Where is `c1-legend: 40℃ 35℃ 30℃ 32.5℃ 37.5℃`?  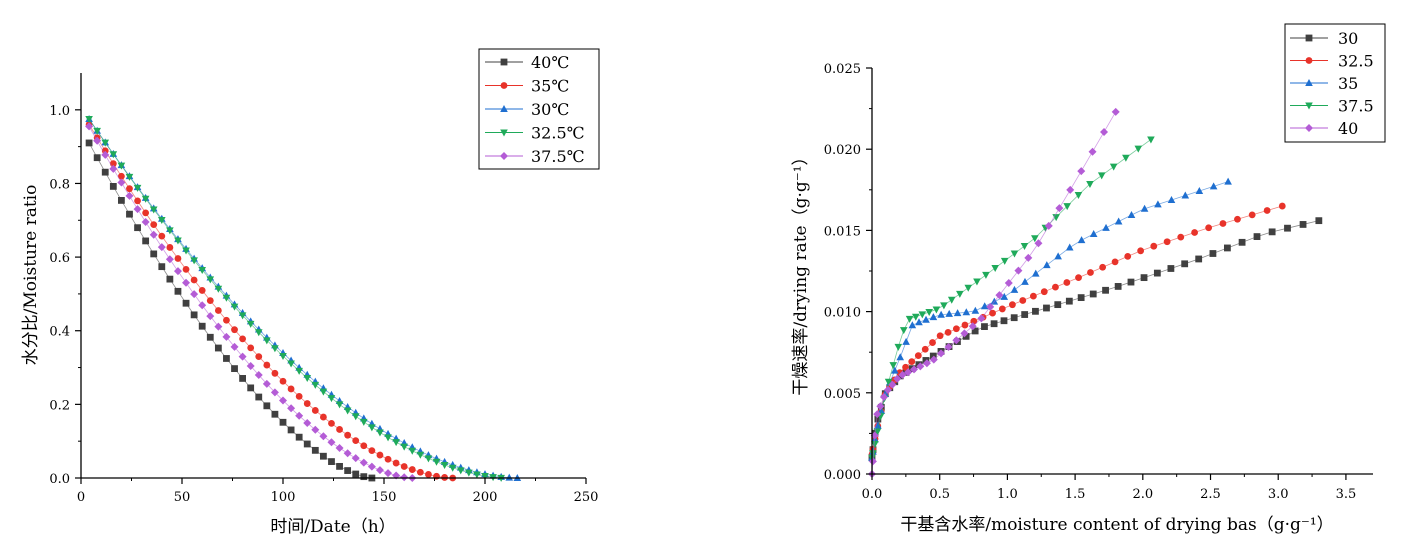
c1-legend: 40℃ 35℃ 30℃ 32.5℃ 37.5℃ is located at coordinates (539, 109).